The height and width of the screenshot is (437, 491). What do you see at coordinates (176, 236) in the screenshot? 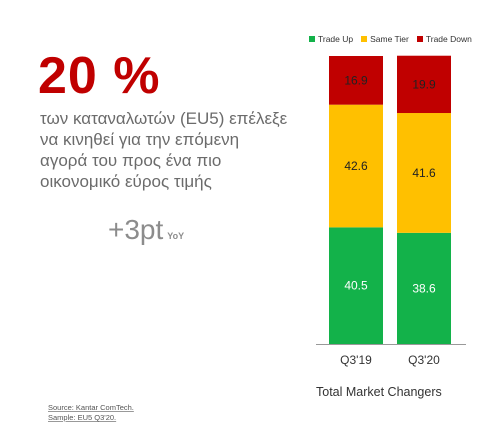
I see `delta-unit: YoY` at bounding box center [176, 236].